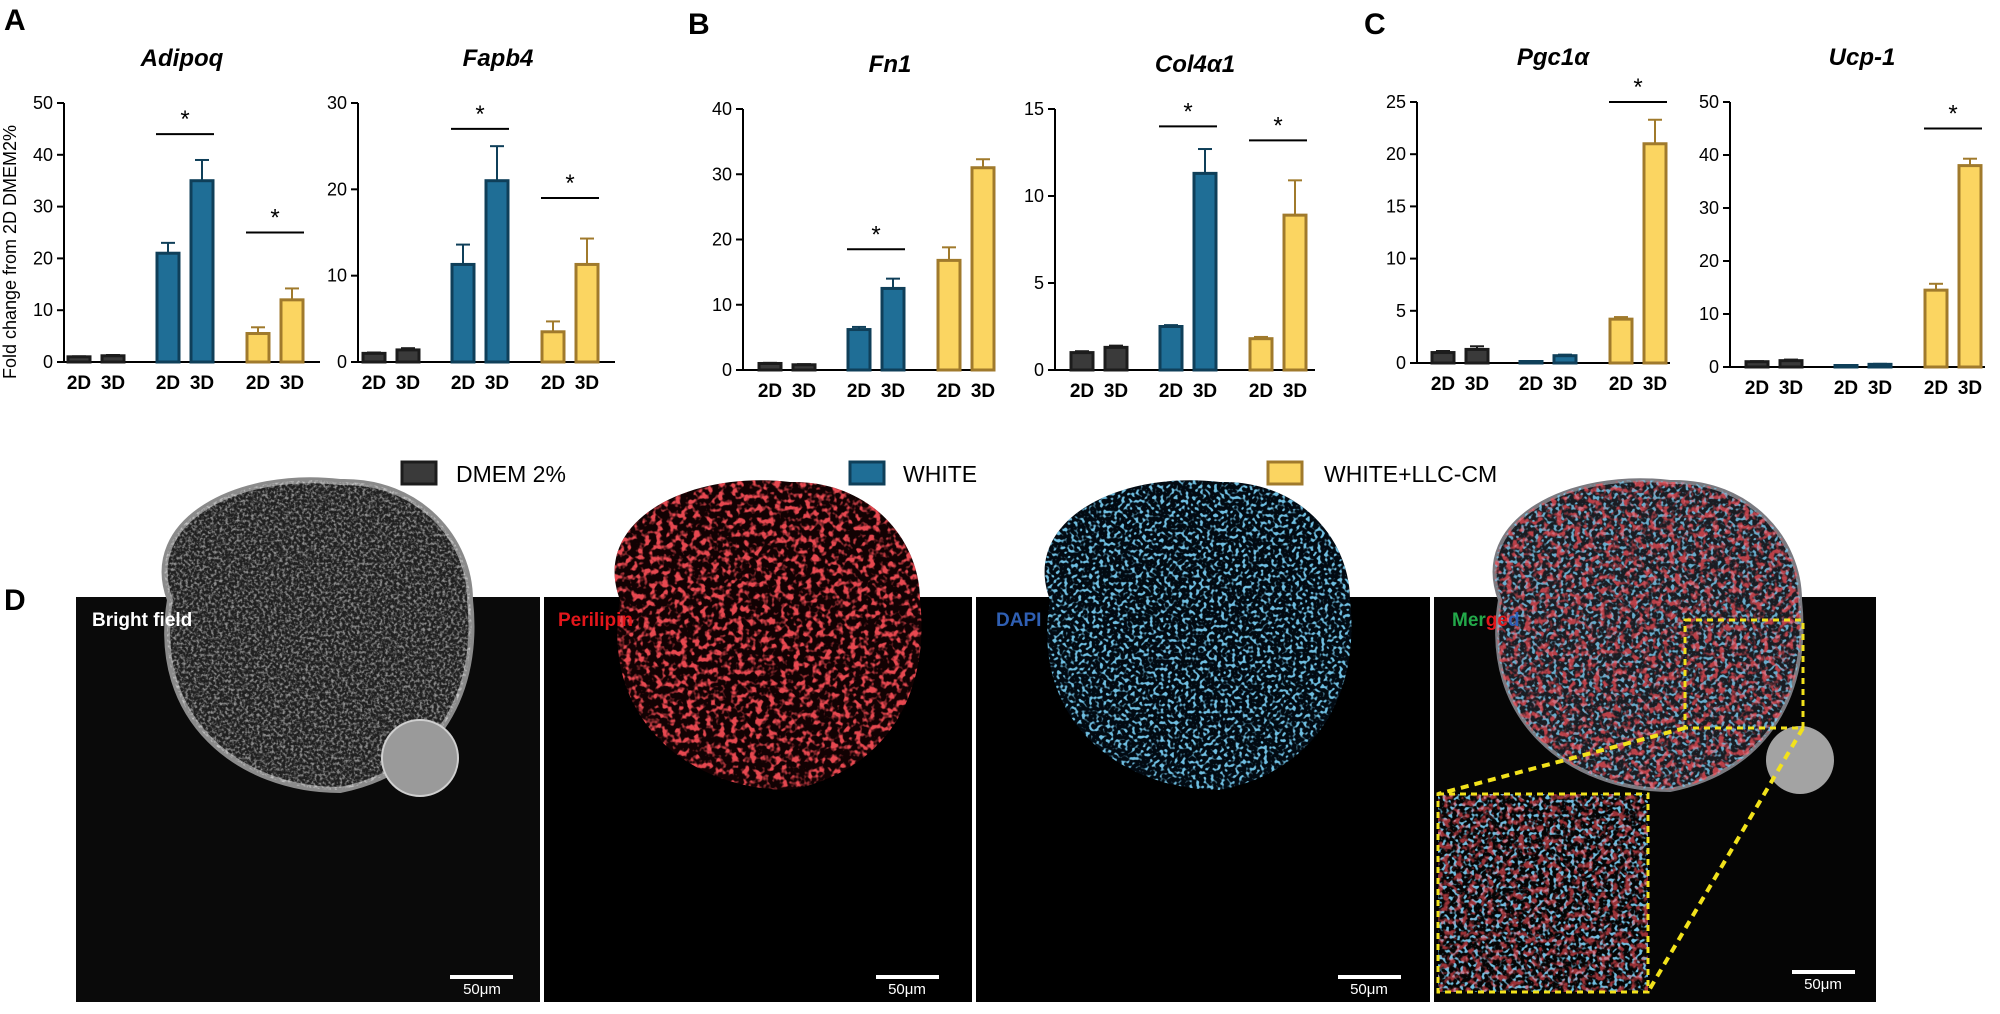  What do you see at coordinates (15, 600) in the screenshot?
I see `panel-label-d: D` at bounding box center [15, 600].